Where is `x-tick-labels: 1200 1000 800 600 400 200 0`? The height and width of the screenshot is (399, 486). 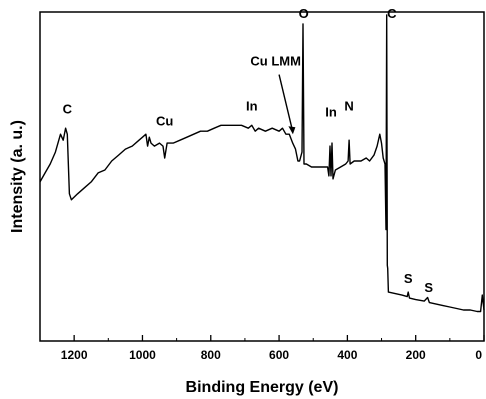 x-tick-labels: 1200 1000 800 600 400 200 0 is located at coordinates (272, 355).